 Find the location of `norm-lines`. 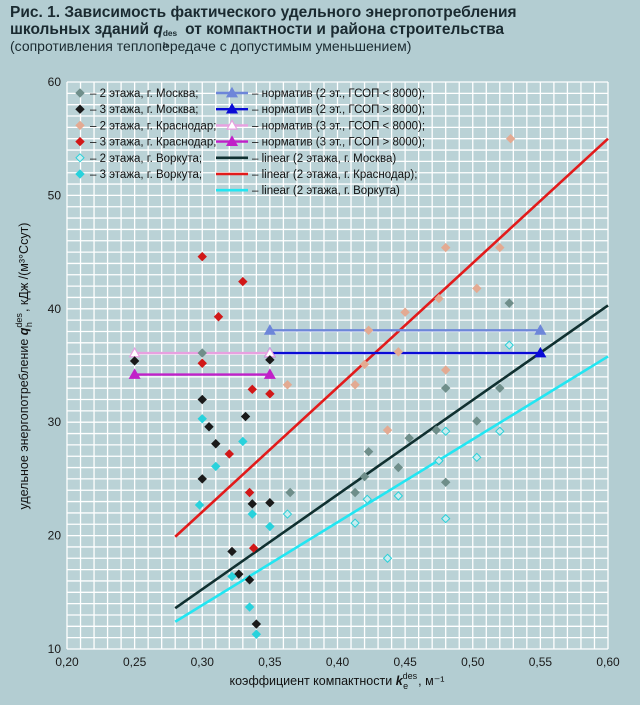

norm-lines is located at coordinates (337, 351).